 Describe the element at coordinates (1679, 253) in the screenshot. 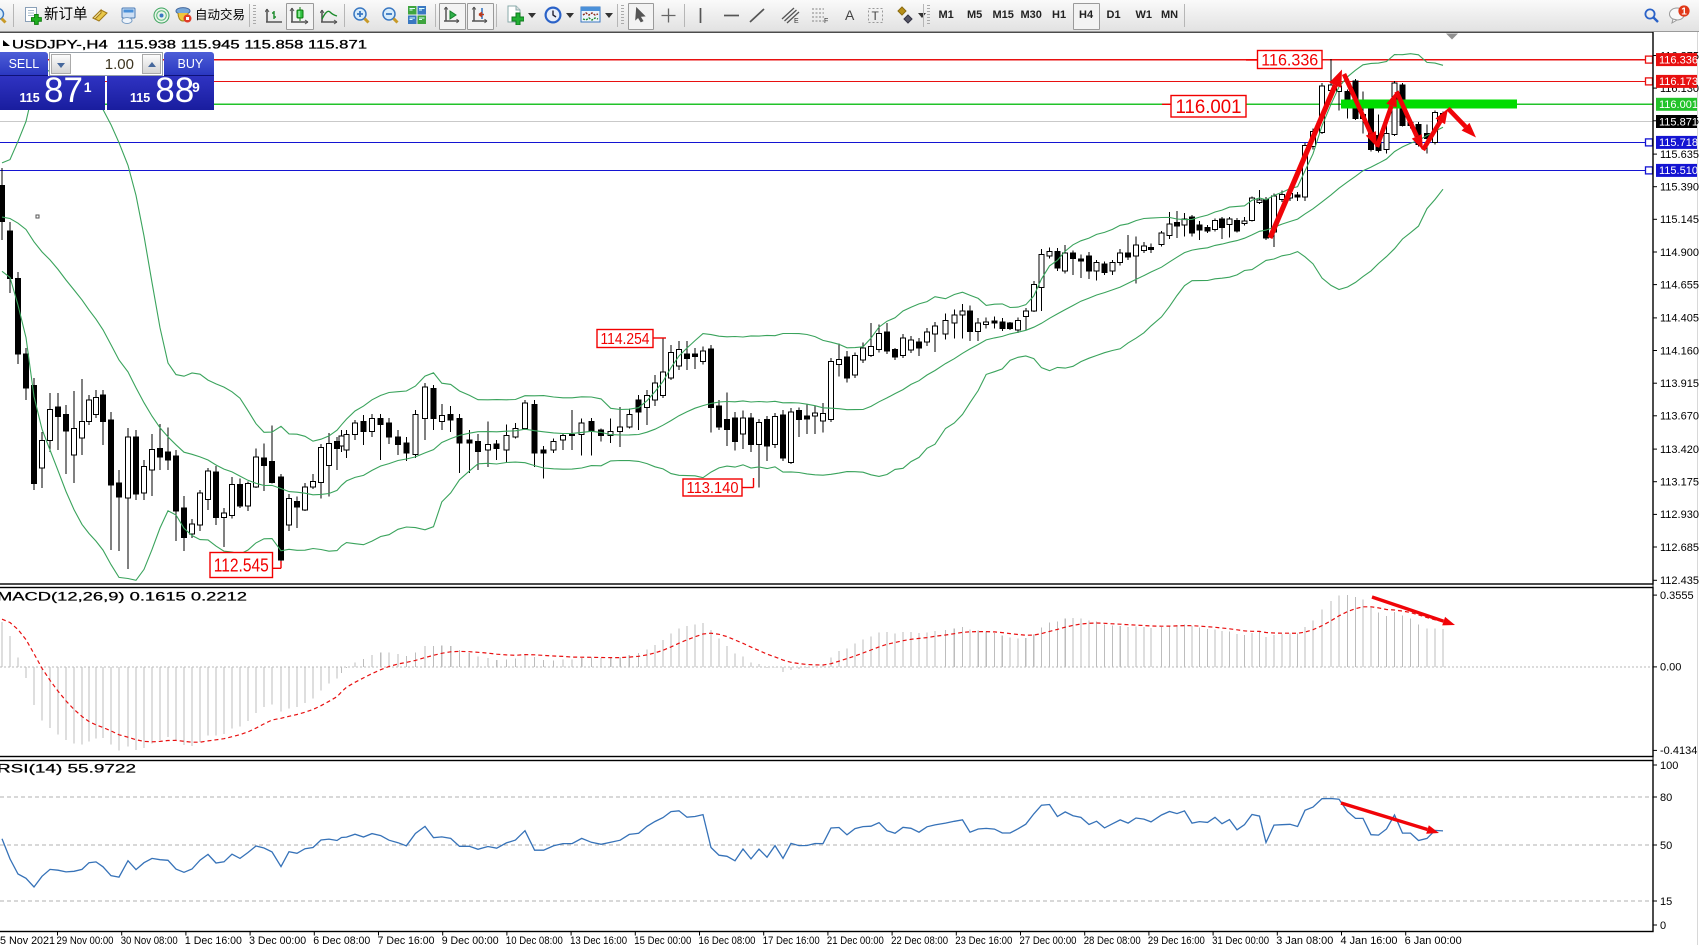

I see `svg-text: 114.900` at that location.